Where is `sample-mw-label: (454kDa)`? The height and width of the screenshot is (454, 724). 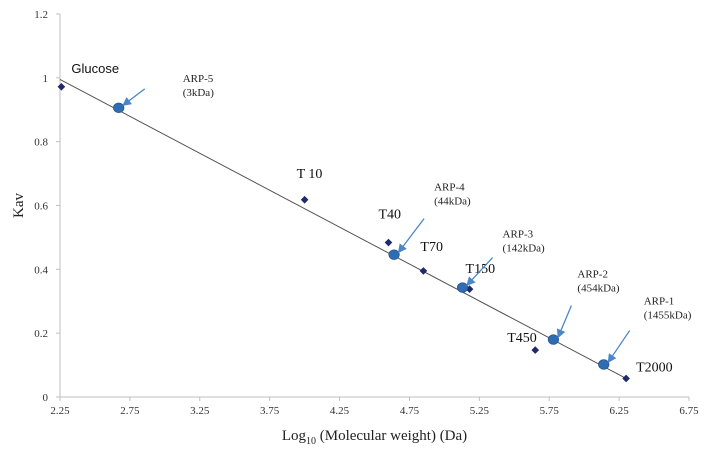
sample-mw-label: (454kDa) is located at coordinates (598, 289).